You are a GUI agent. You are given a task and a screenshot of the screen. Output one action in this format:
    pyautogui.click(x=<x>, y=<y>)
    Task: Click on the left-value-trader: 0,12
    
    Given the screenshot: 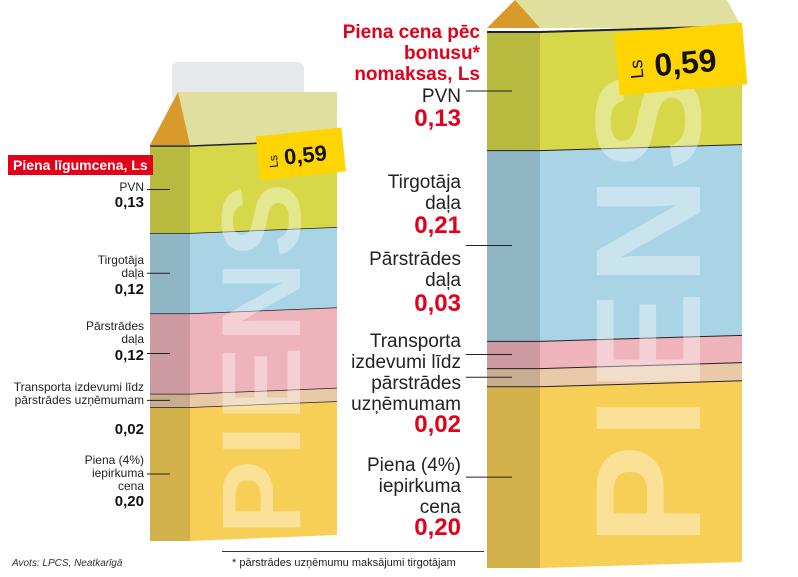 What is the action you would take?
    pyautogui.click(x=129, y=289)
    